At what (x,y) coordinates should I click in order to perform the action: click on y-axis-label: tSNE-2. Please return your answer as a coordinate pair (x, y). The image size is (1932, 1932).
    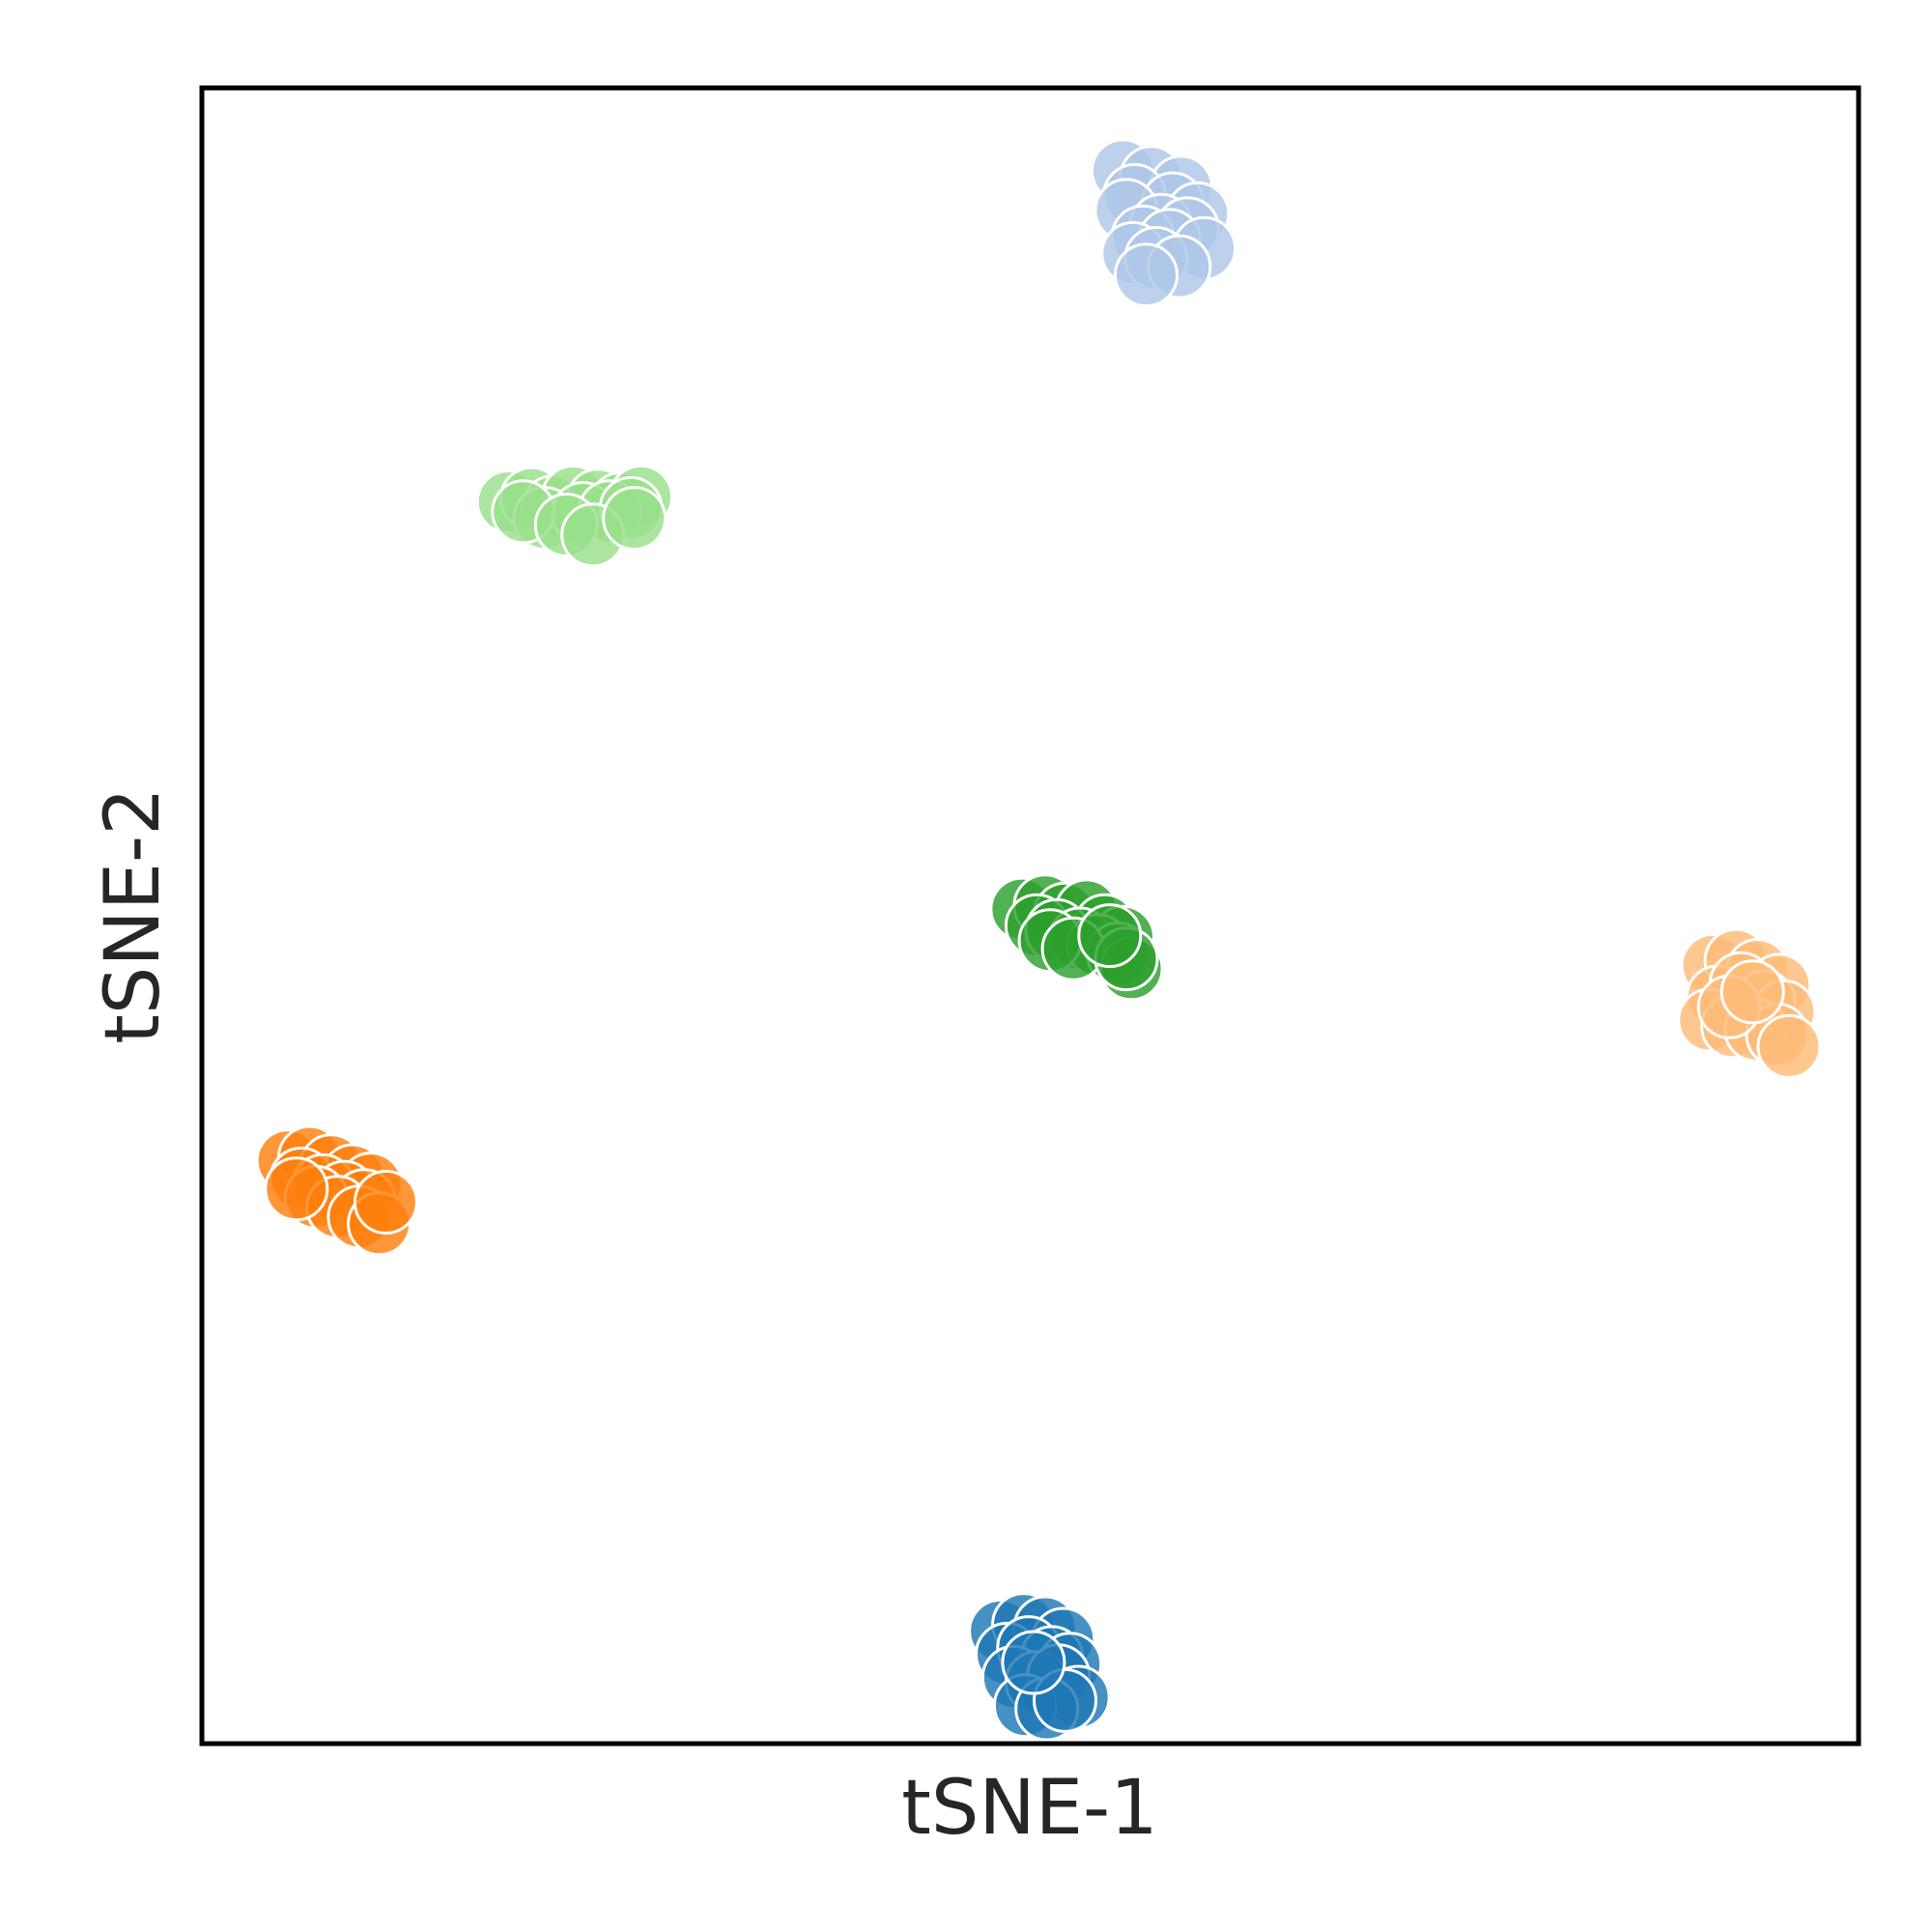
    Looking at the image, I should click on (133, 915).